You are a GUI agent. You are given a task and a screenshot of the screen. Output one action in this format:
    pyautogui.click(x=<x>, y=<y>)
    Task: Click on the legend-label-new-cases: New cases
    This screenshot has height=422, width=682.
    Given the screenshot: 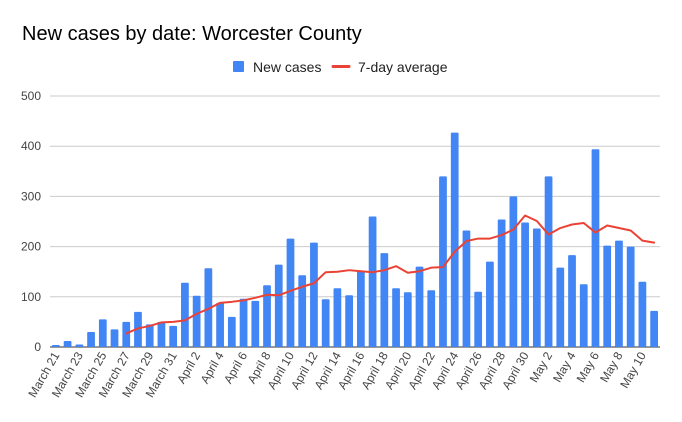 What is the action you would take?
    pyautogui.click(x=287, y=67)
    